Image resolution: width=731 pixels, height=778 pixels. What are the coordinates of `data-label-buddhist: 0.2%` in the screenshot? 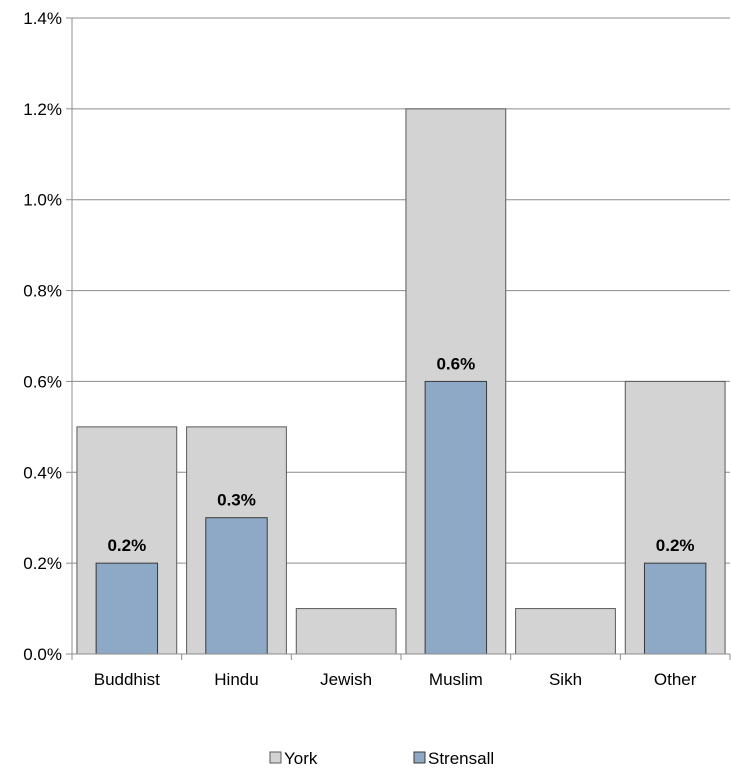 It's located at (126, 545).